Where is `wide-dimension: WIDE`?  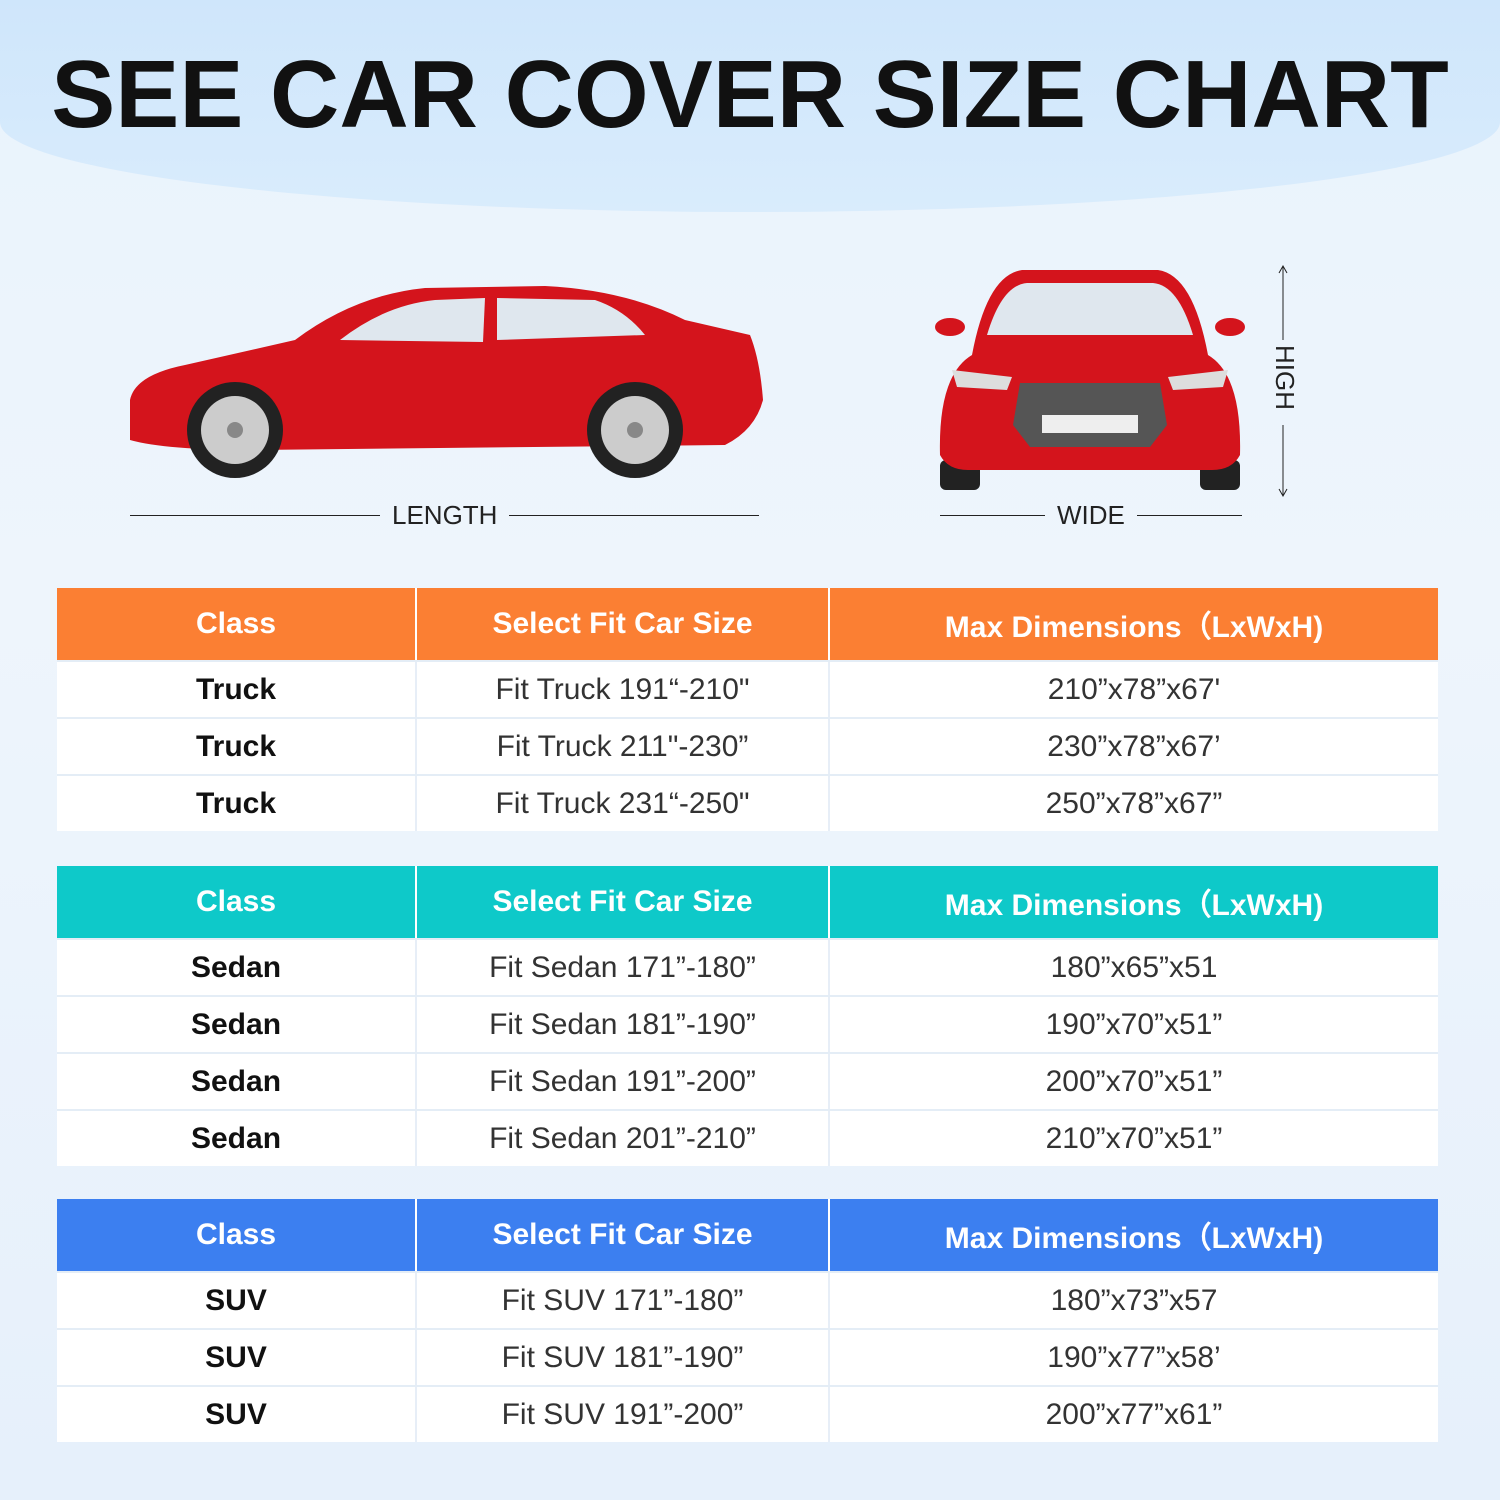
wide-dimension: WIDE is located at coordinates (1091, 515).